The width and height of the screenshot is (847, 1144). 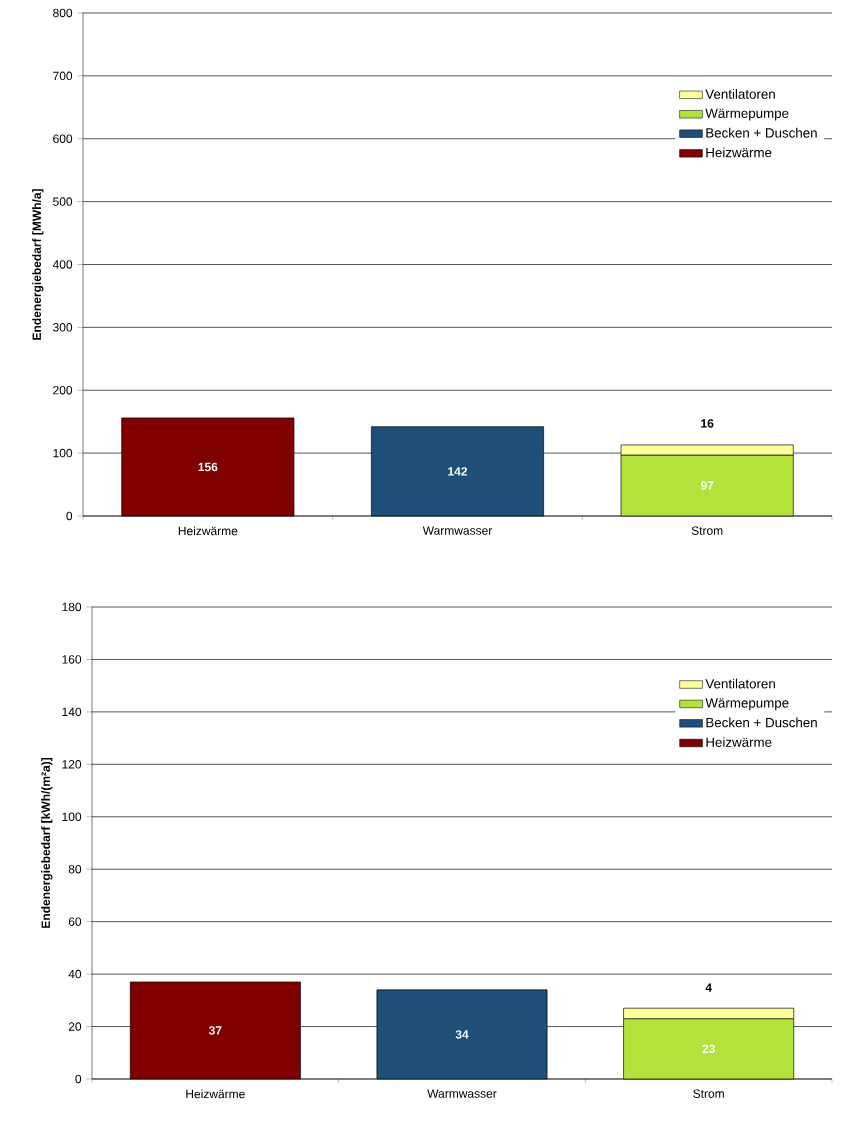 What do you see at coordinates (63, 201) in the screenshot?
I see `y-tick-label: 500` at bounding box center [63, 201].